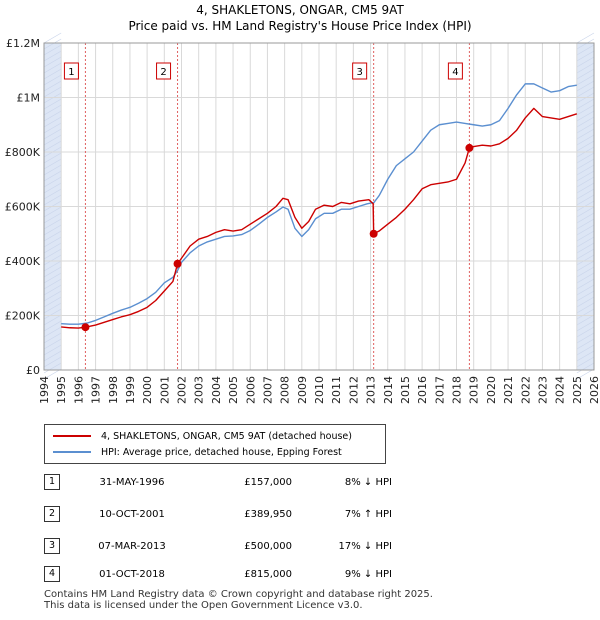 This screenshot has width=600, height=620. What do you see at coordinates (353, 390) in the screenshot?
I see `x-tick-label: 2012` at bounding box center [353, 390].